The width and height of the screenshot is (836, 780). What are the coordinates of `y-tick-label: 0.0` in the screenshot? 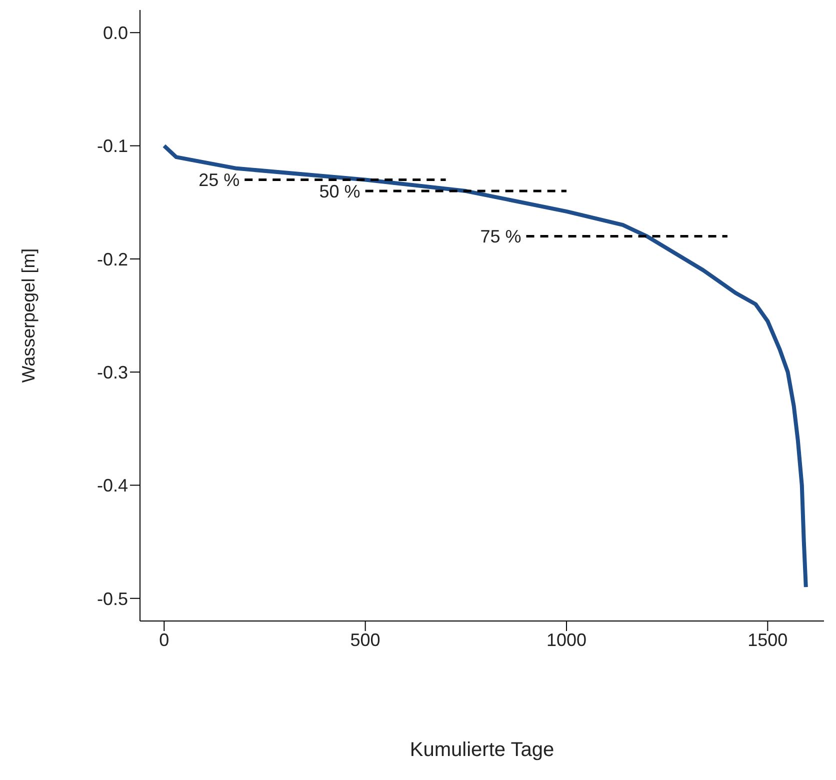 It's located at (115, 33).